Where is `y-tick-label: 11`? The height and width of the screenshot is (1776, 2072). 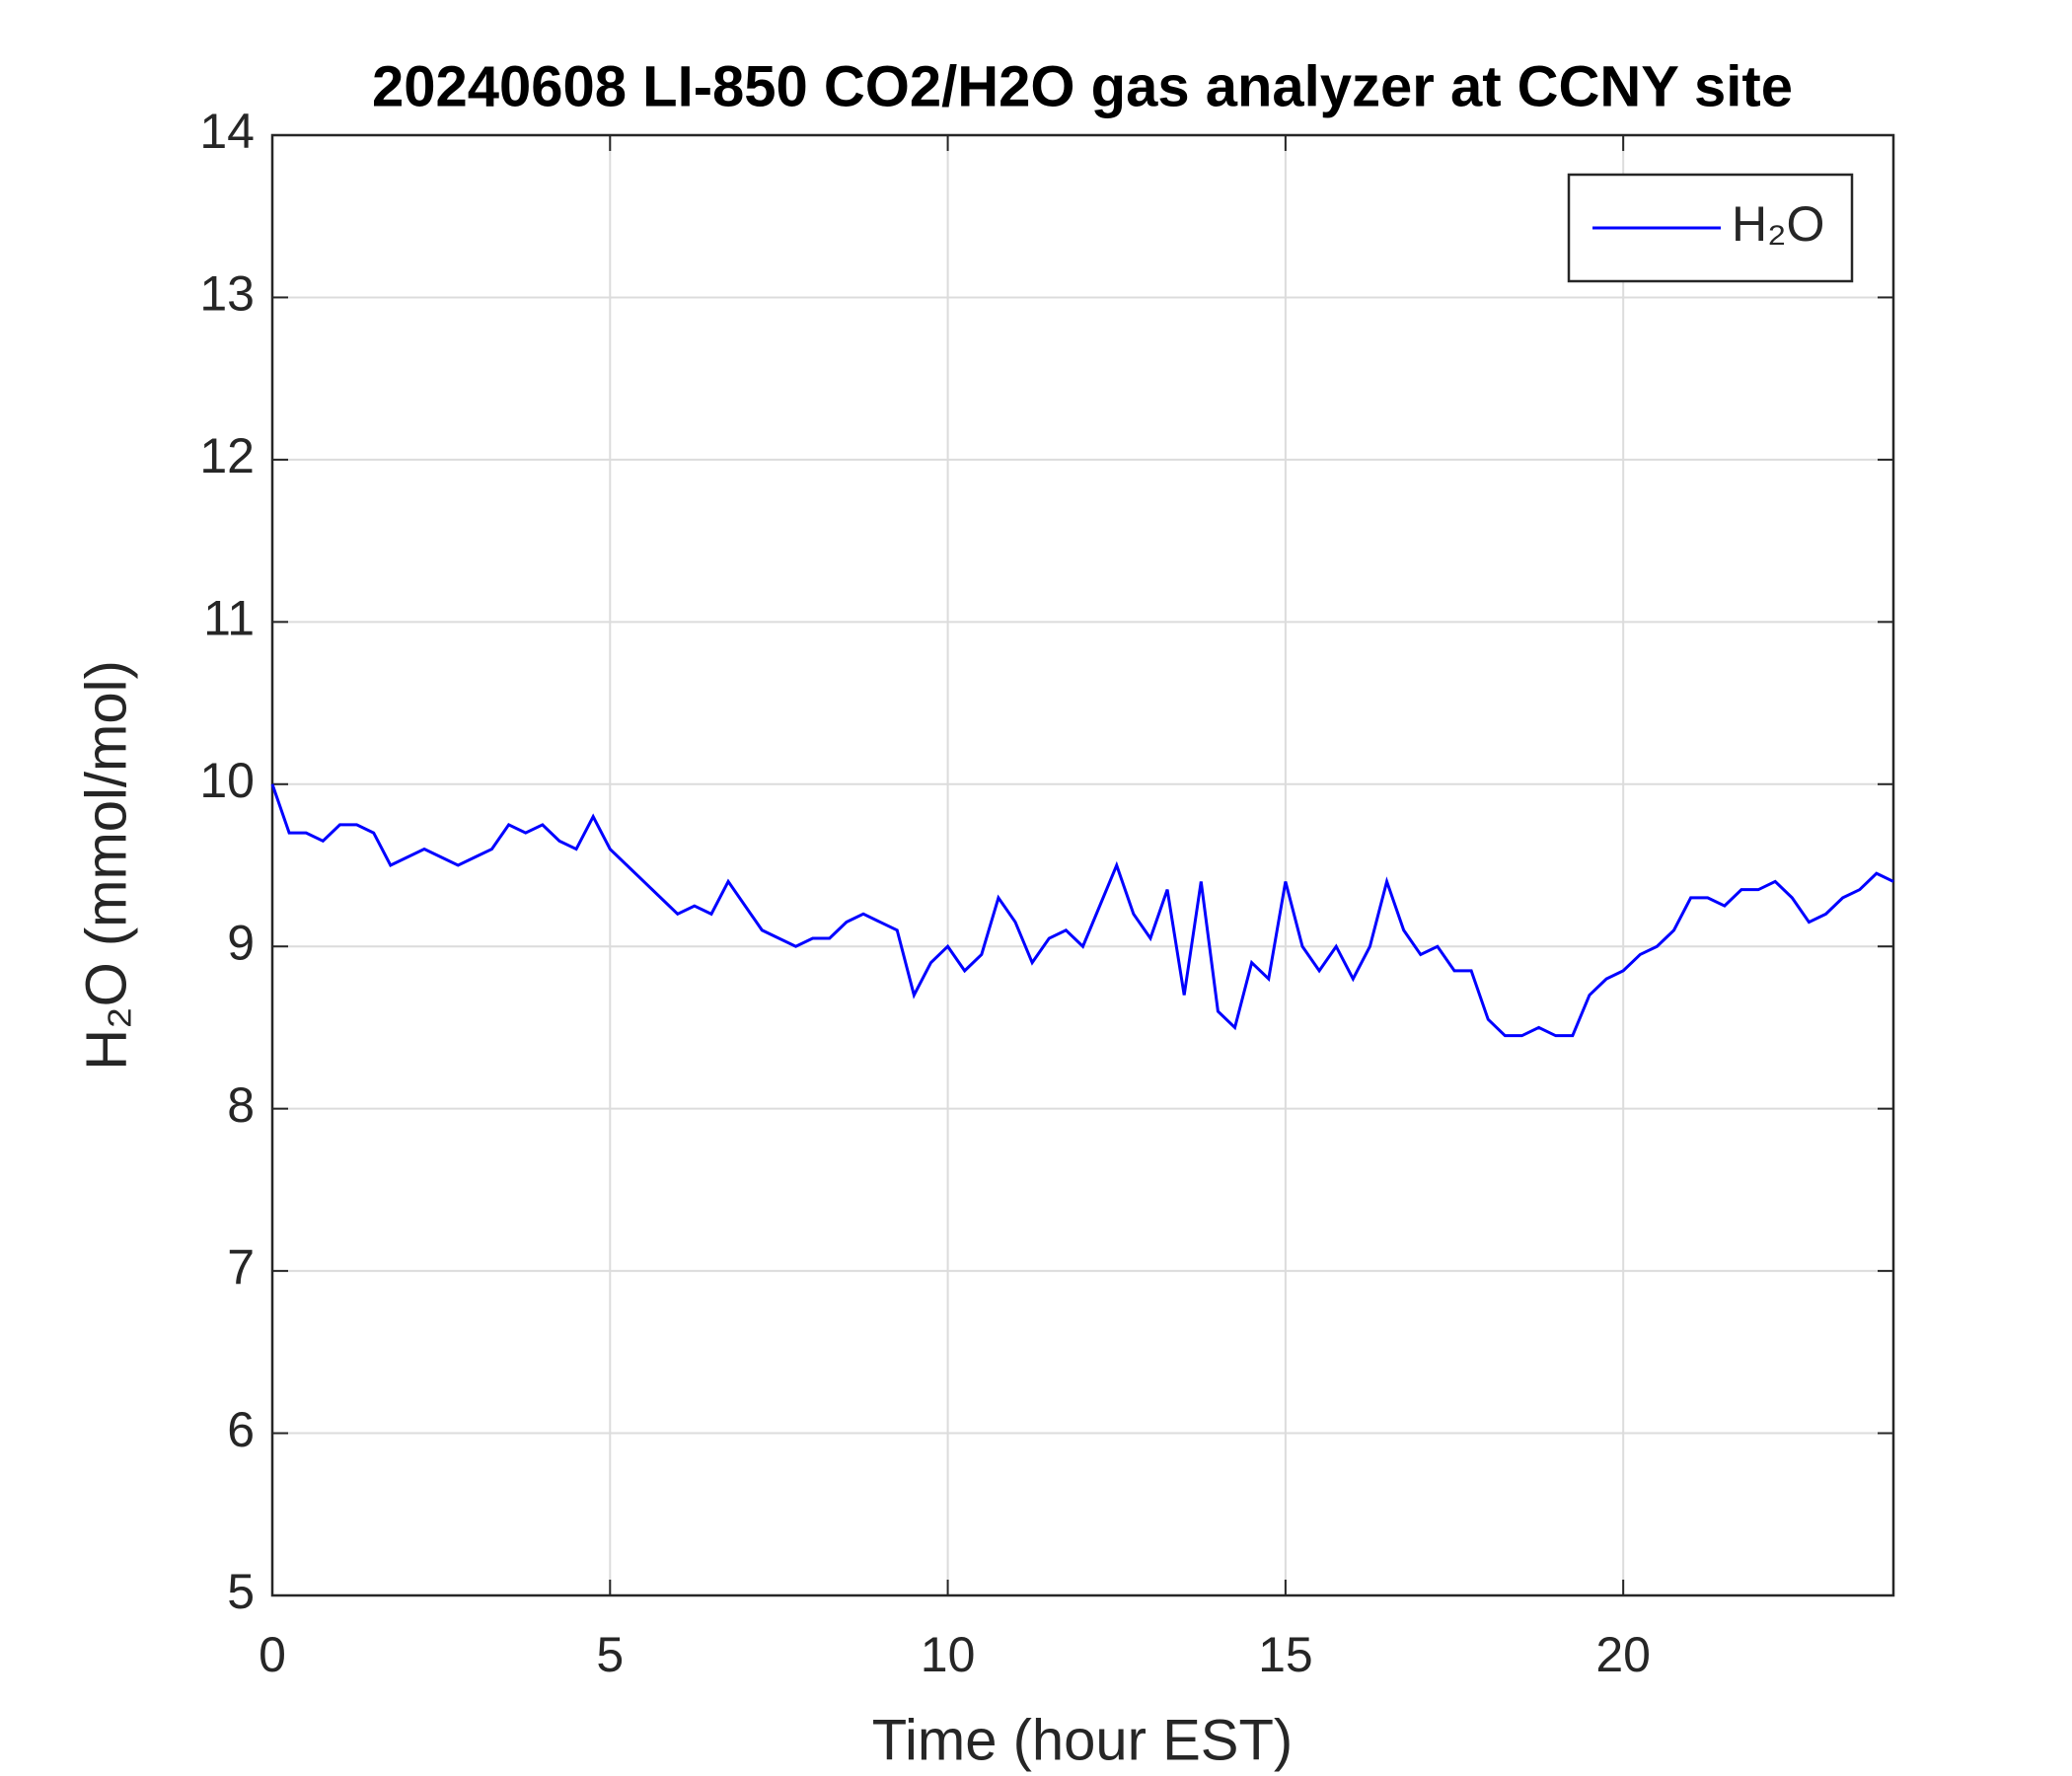 y-tick-label: 11 is located at coordinates (229, 618).